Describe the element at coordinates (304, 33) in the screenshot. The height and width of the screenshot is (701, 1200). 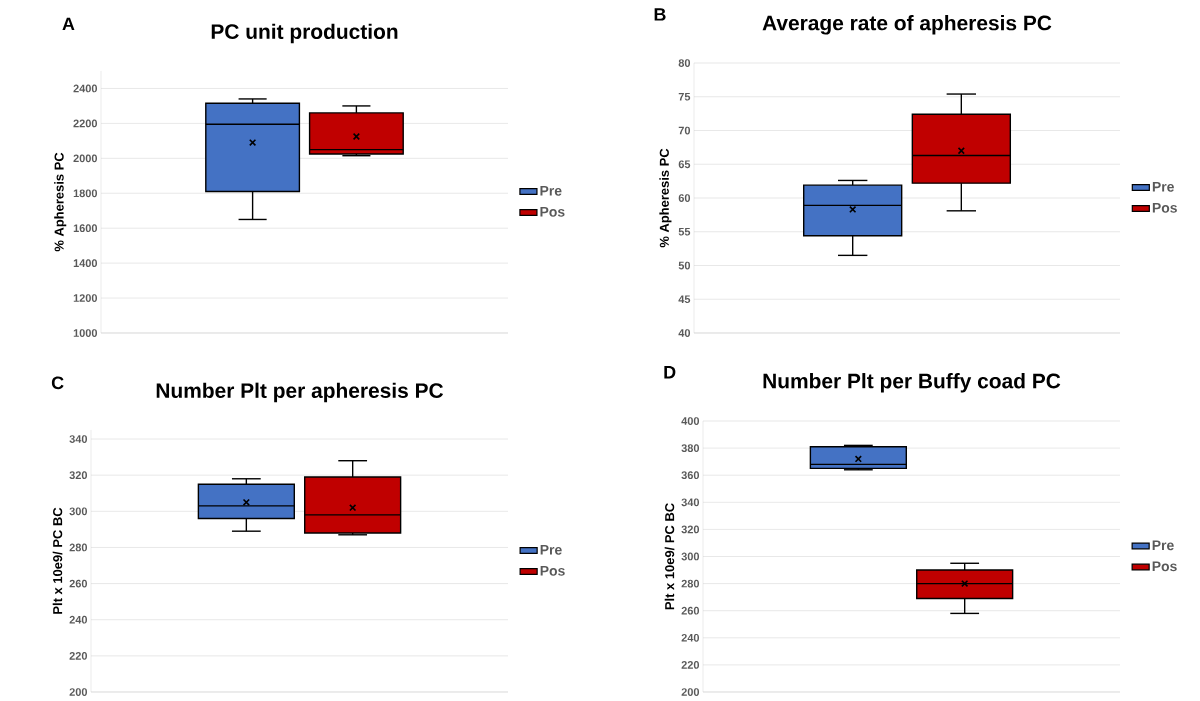
I see `chart-title: PC unit production` at that location.